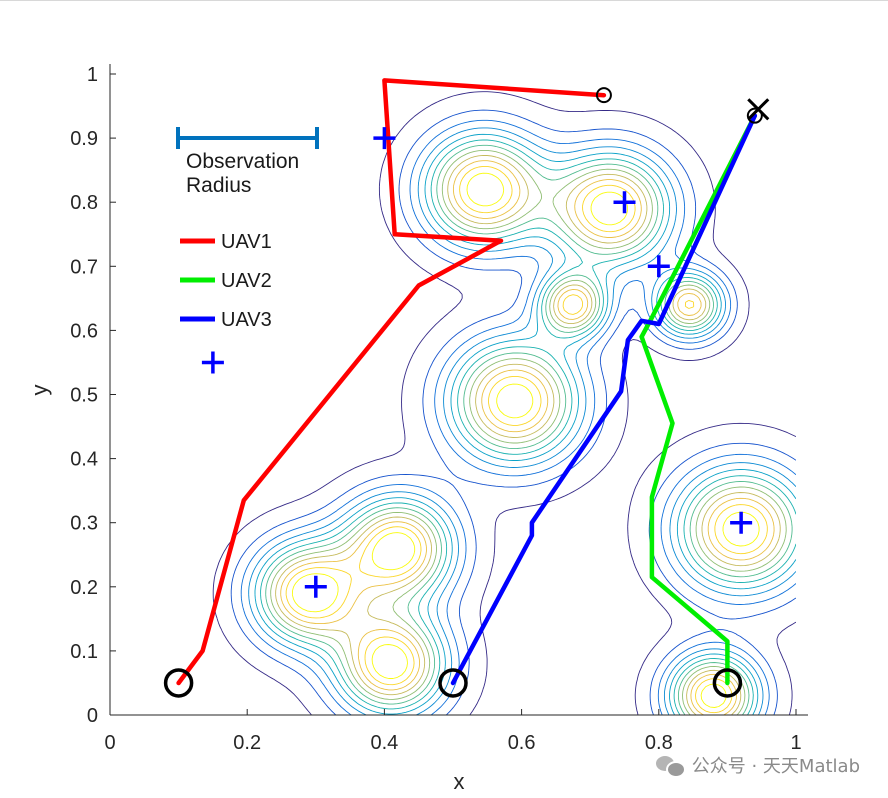  I want to click on final-cross-marker, so click(758, 109).